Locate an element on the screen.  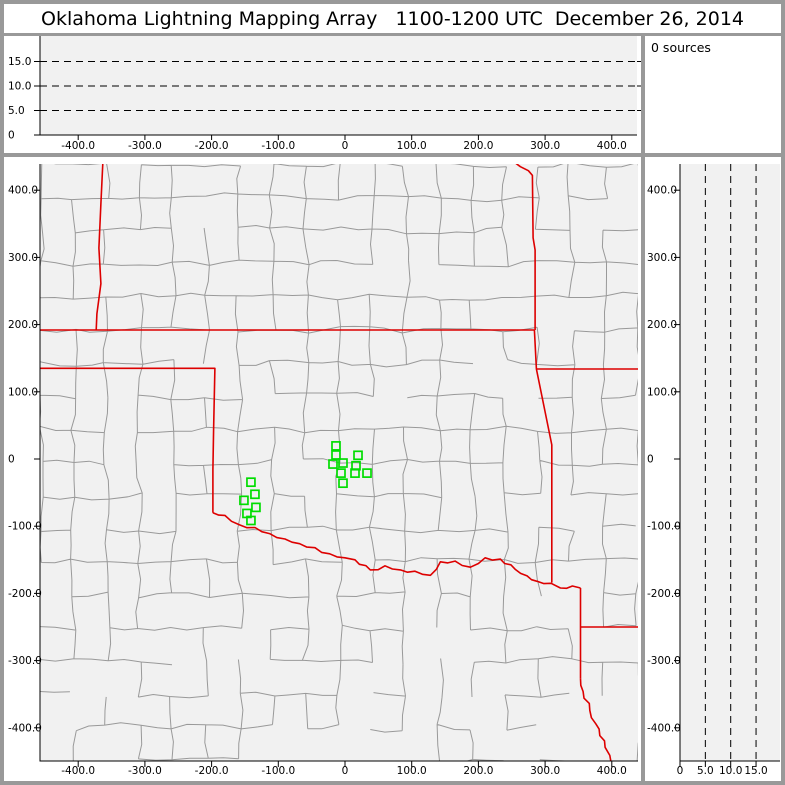
sources-count-panel: 0 sources is located at coordinates (713, 94).